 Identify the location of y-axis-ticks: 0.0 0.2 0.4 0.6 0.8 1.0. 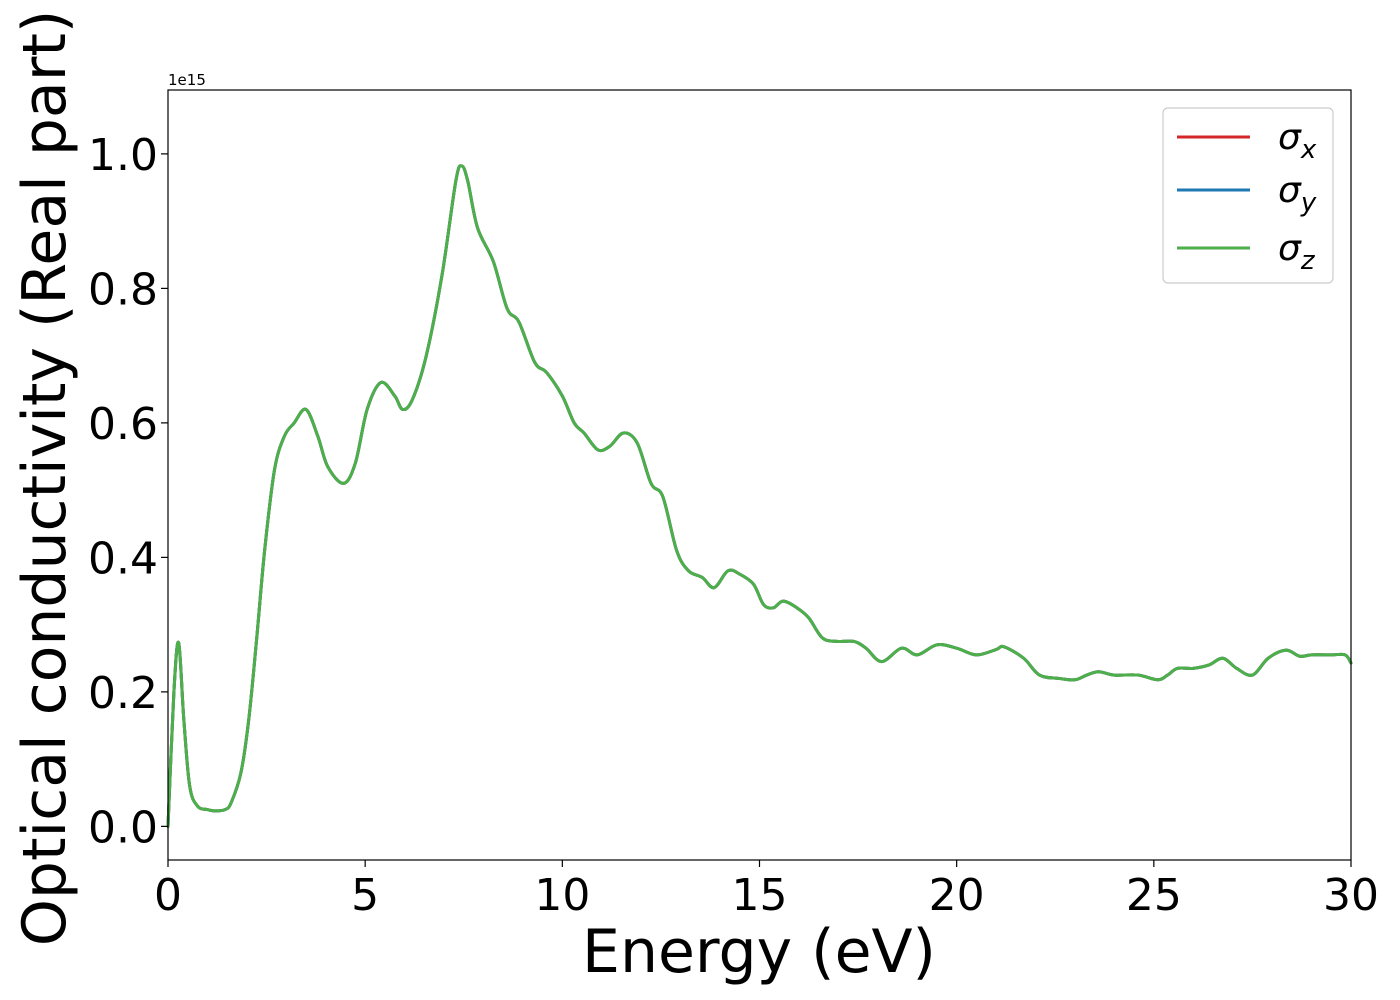
(128, 491).